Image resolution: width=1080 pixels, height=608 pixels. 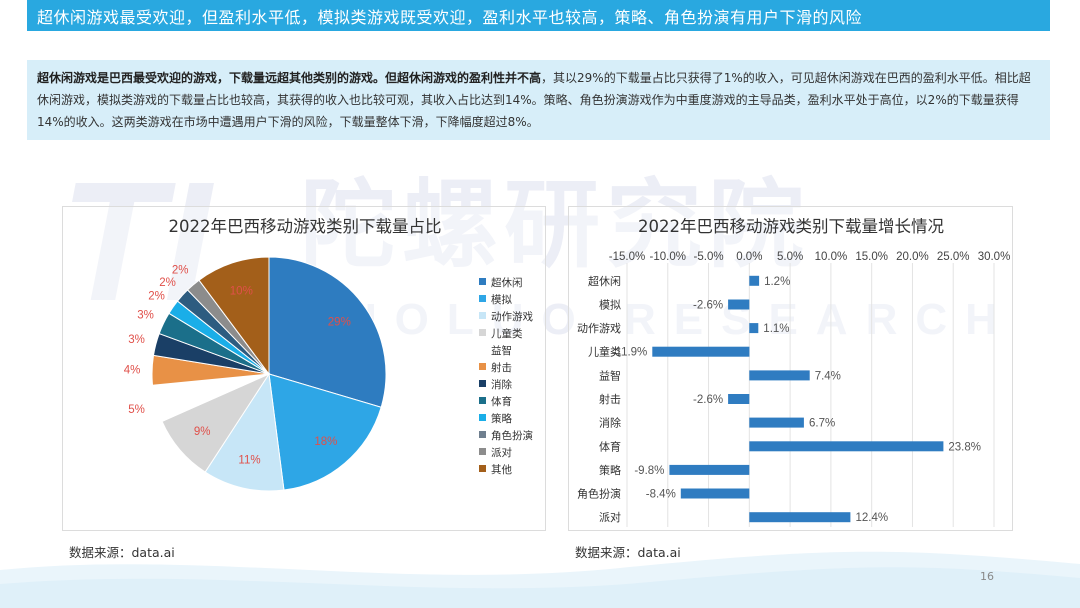 I want to click on category-label: 体育, so click(x=610, y=446).